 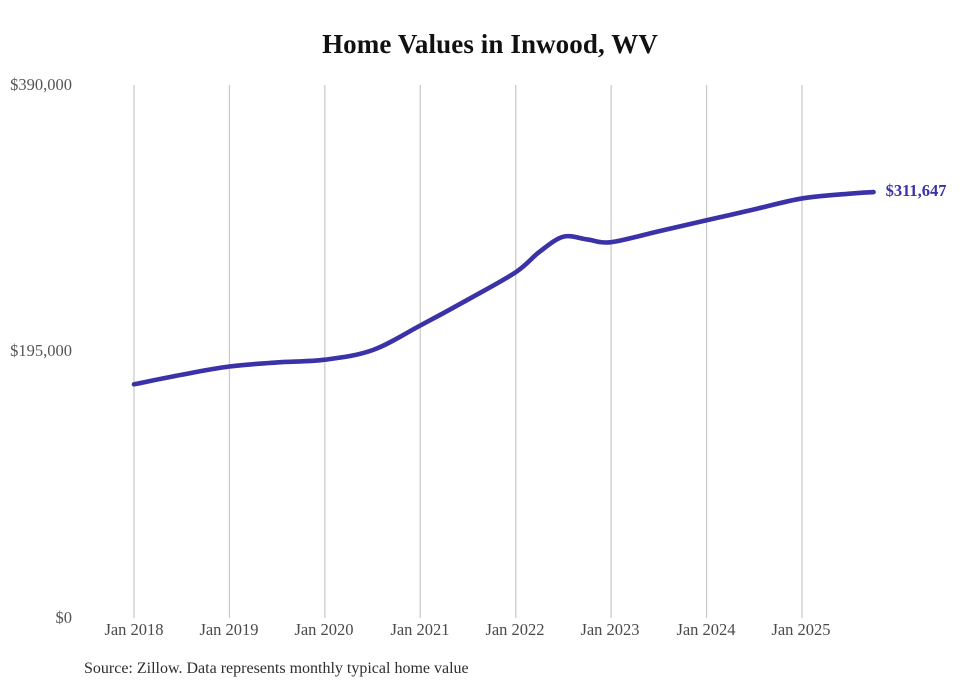 What do you see at coordinates (916, 191) in the screenshot?
I see `end-value-annotation: $311,647` at bounding box center [916, 191].